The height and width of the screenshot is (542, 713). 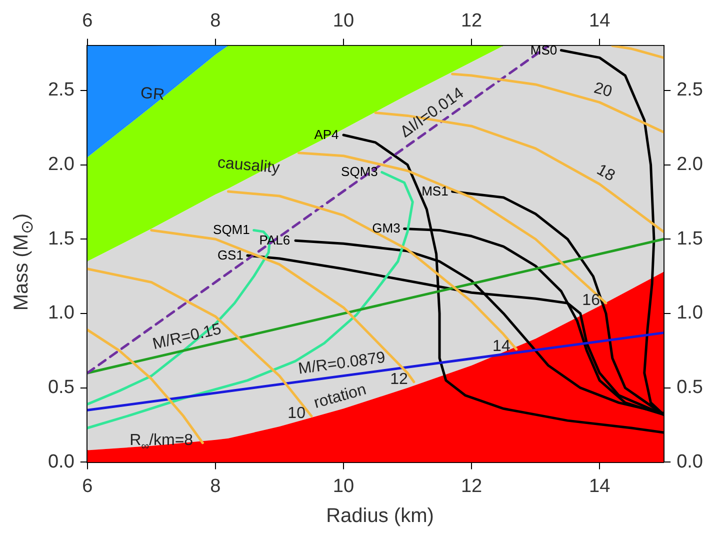 What do you see at coordinates (340, 396) in the screenshot?
I see `annotation: rotation` at bounding box center [340, 396].